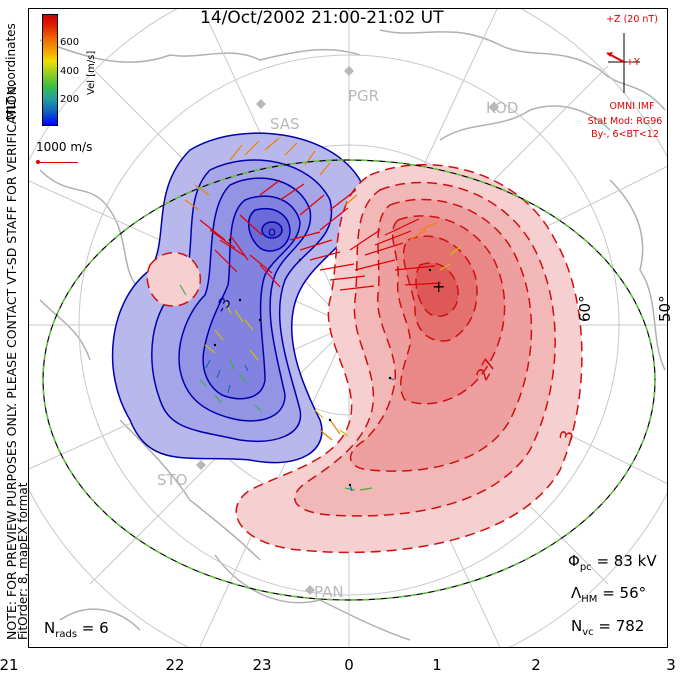 This screenshot has height=674, width=680. What do you see at coordinates (630, 626) in the screenshot?
I see `n-vc-value: 782` at bounding box center [630, 626].